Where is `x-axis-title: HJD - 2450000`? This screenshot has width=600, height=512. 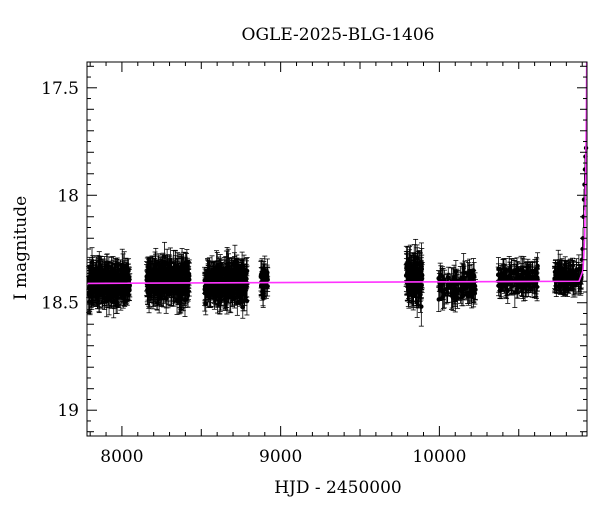 x-axis-title: HJD - 2450000 is located at coordinates (338, 488).